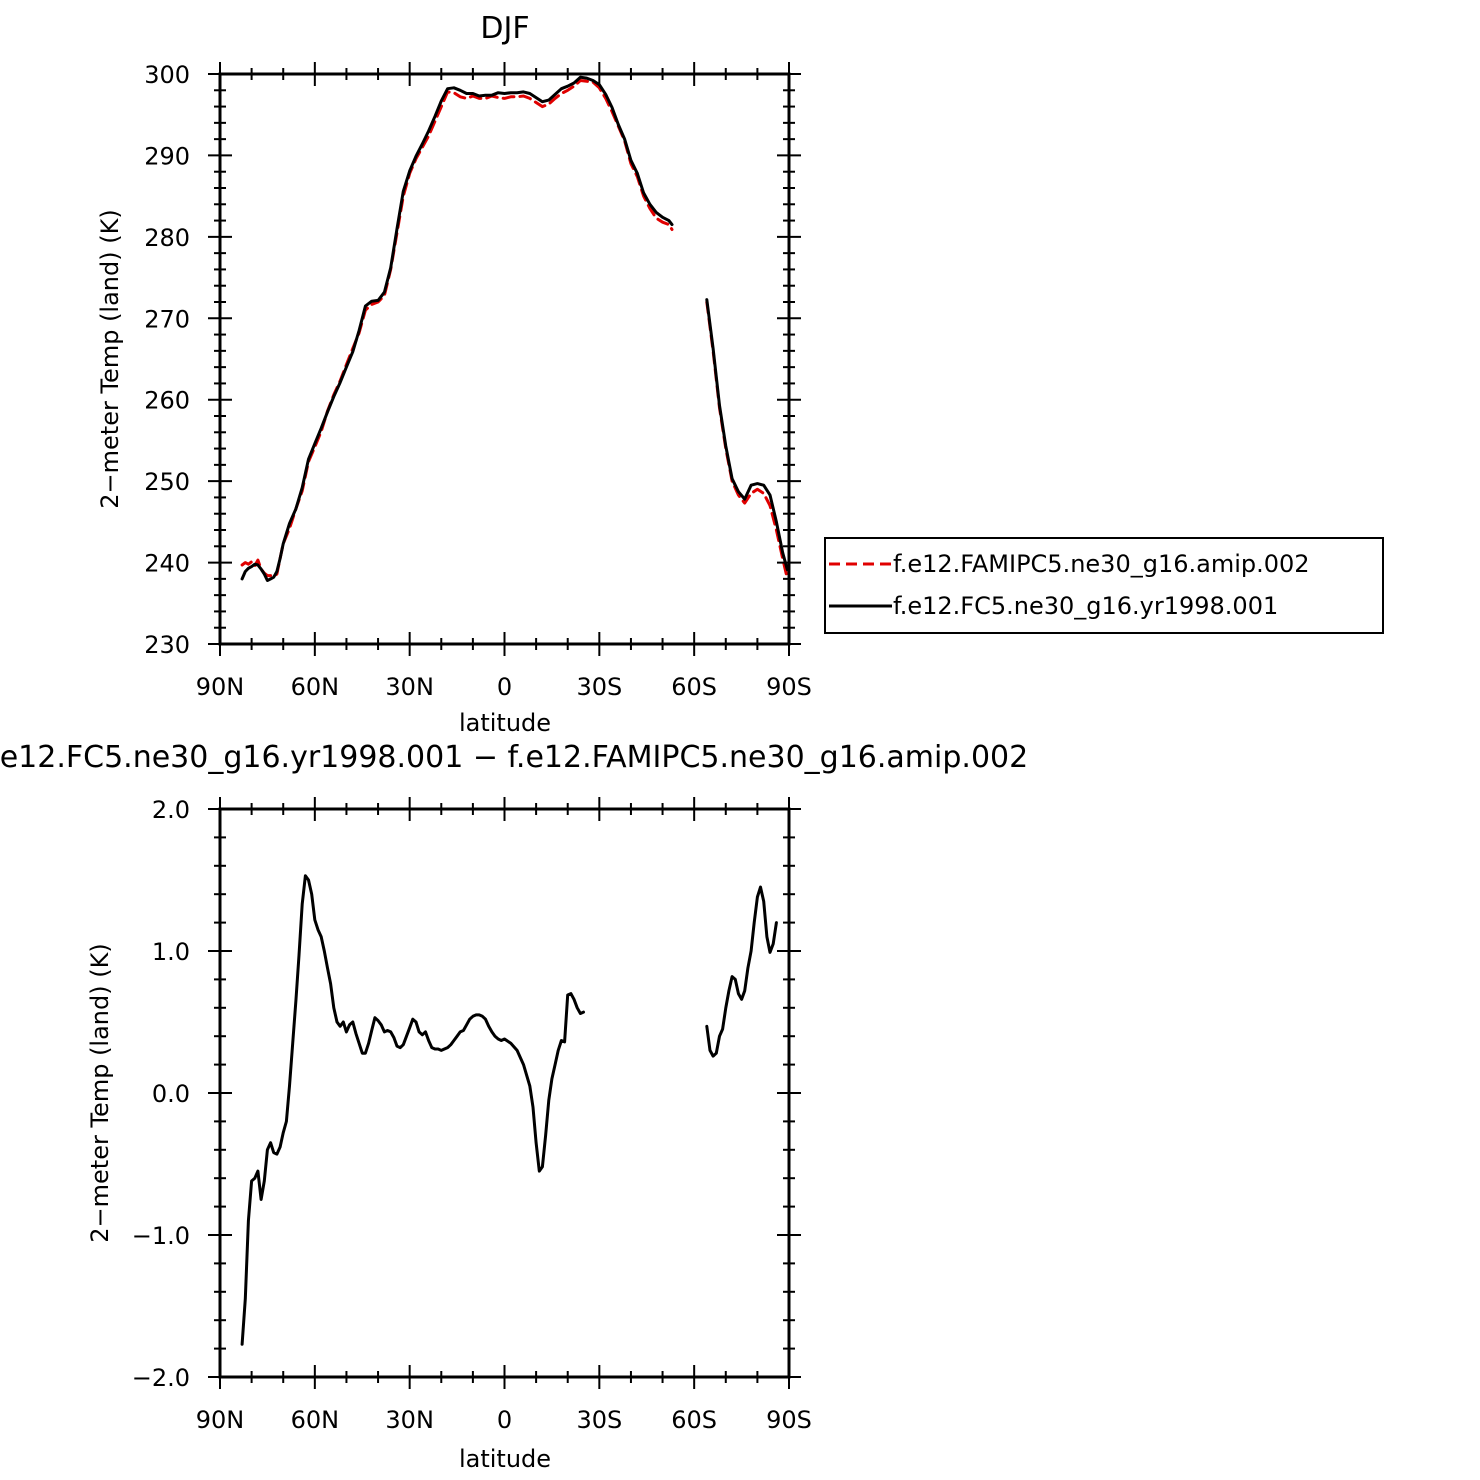 Image resolution: width=1480 pixels, height=1480 pixels. What do you see at coordinates (167, 360) in the screenshot?
I see `top-y-tick-labels: 230 240 250 260 270 280 290 300` at bounding box center [167, 360].